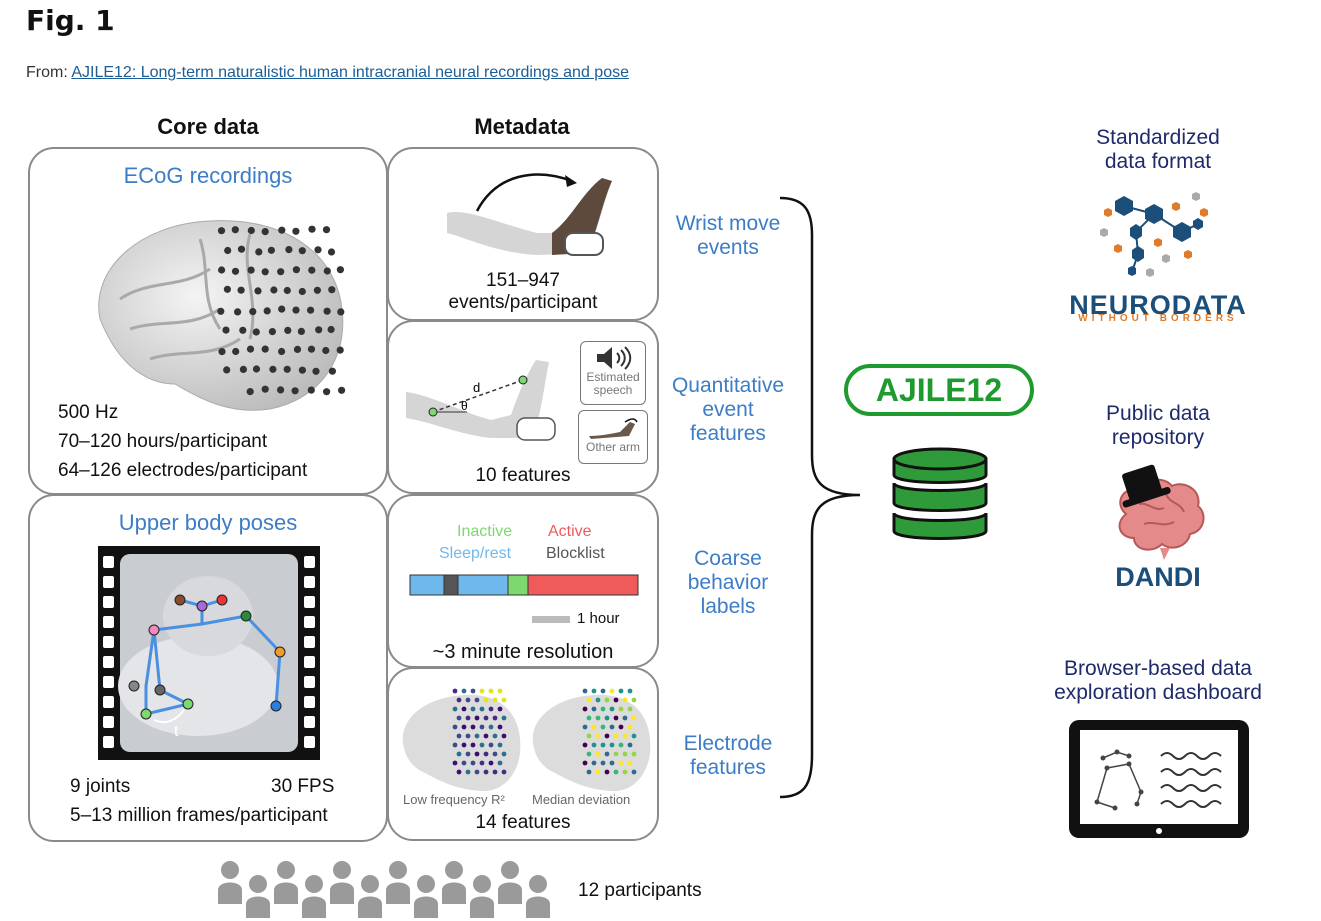 The width and height of the screenshot is (1321, 921). I want to click on electrode-features-label: Electrode features, so click(728, 756).